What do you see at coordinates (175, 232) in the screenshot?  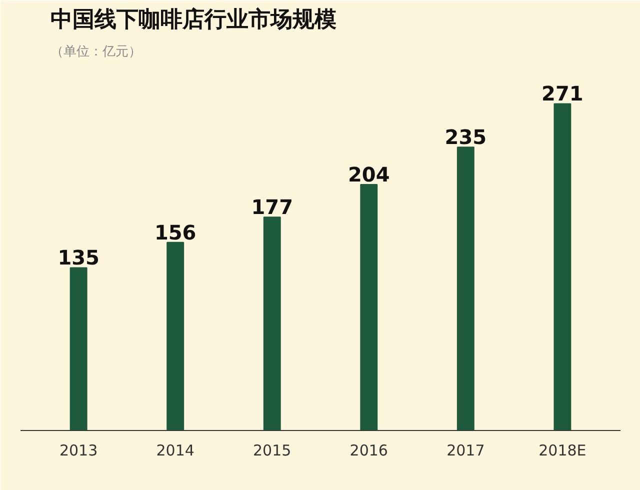 I see `data-label: 156` at bounding box center [175, 232].